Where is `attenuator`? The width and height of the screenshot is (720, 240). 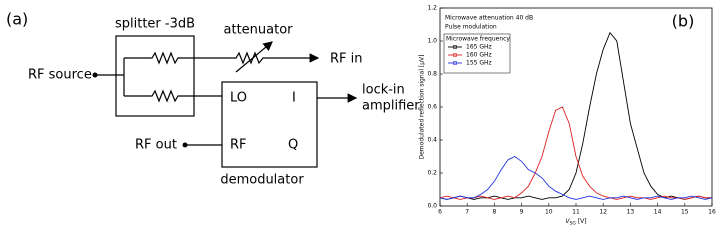
attenuator is located at coordinates (249, 58).